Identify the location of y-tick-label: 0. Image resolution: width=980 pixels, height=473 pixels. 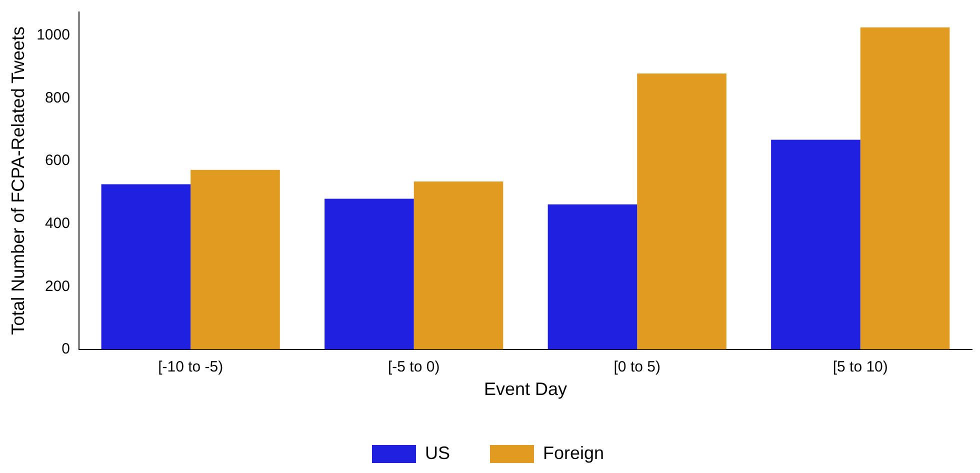
(66, 349).